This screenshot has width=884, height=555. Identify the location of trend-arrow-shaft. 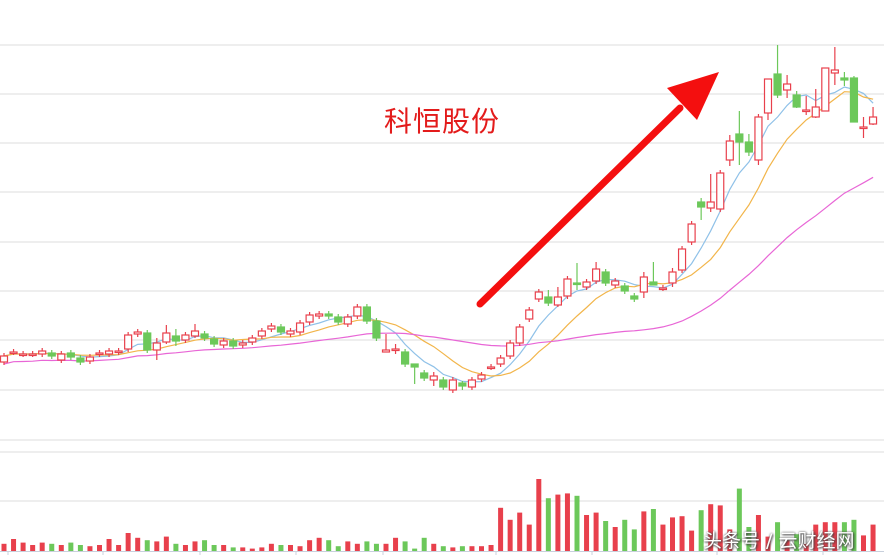
(580, 206).